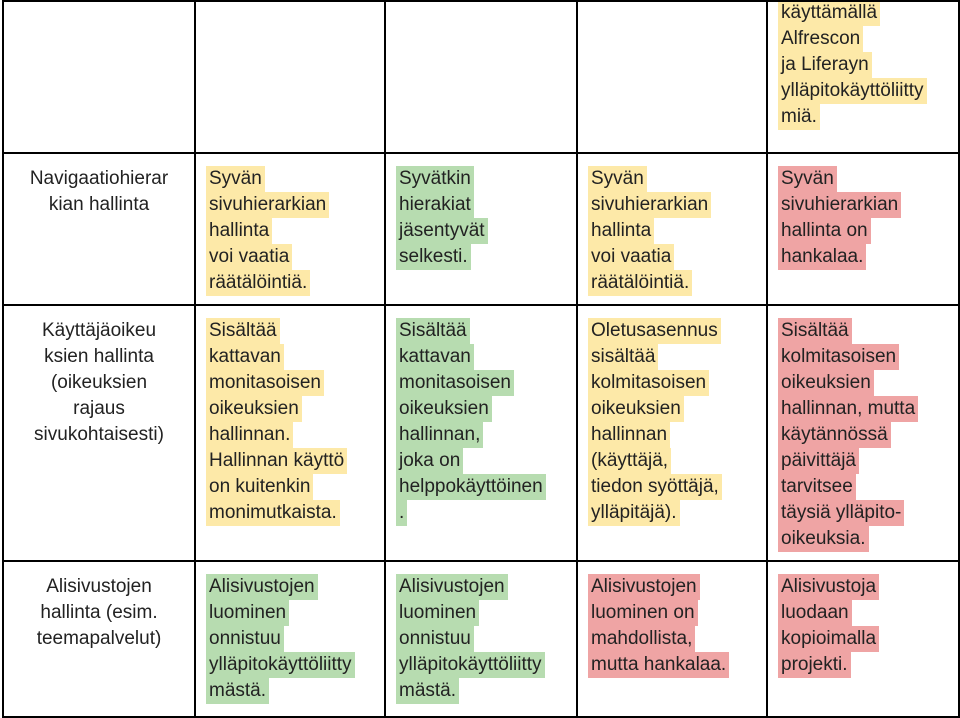 This screenshot has height=718, width=960. I want to click on cell-text-line: mahdollista,, so click(642, 639).